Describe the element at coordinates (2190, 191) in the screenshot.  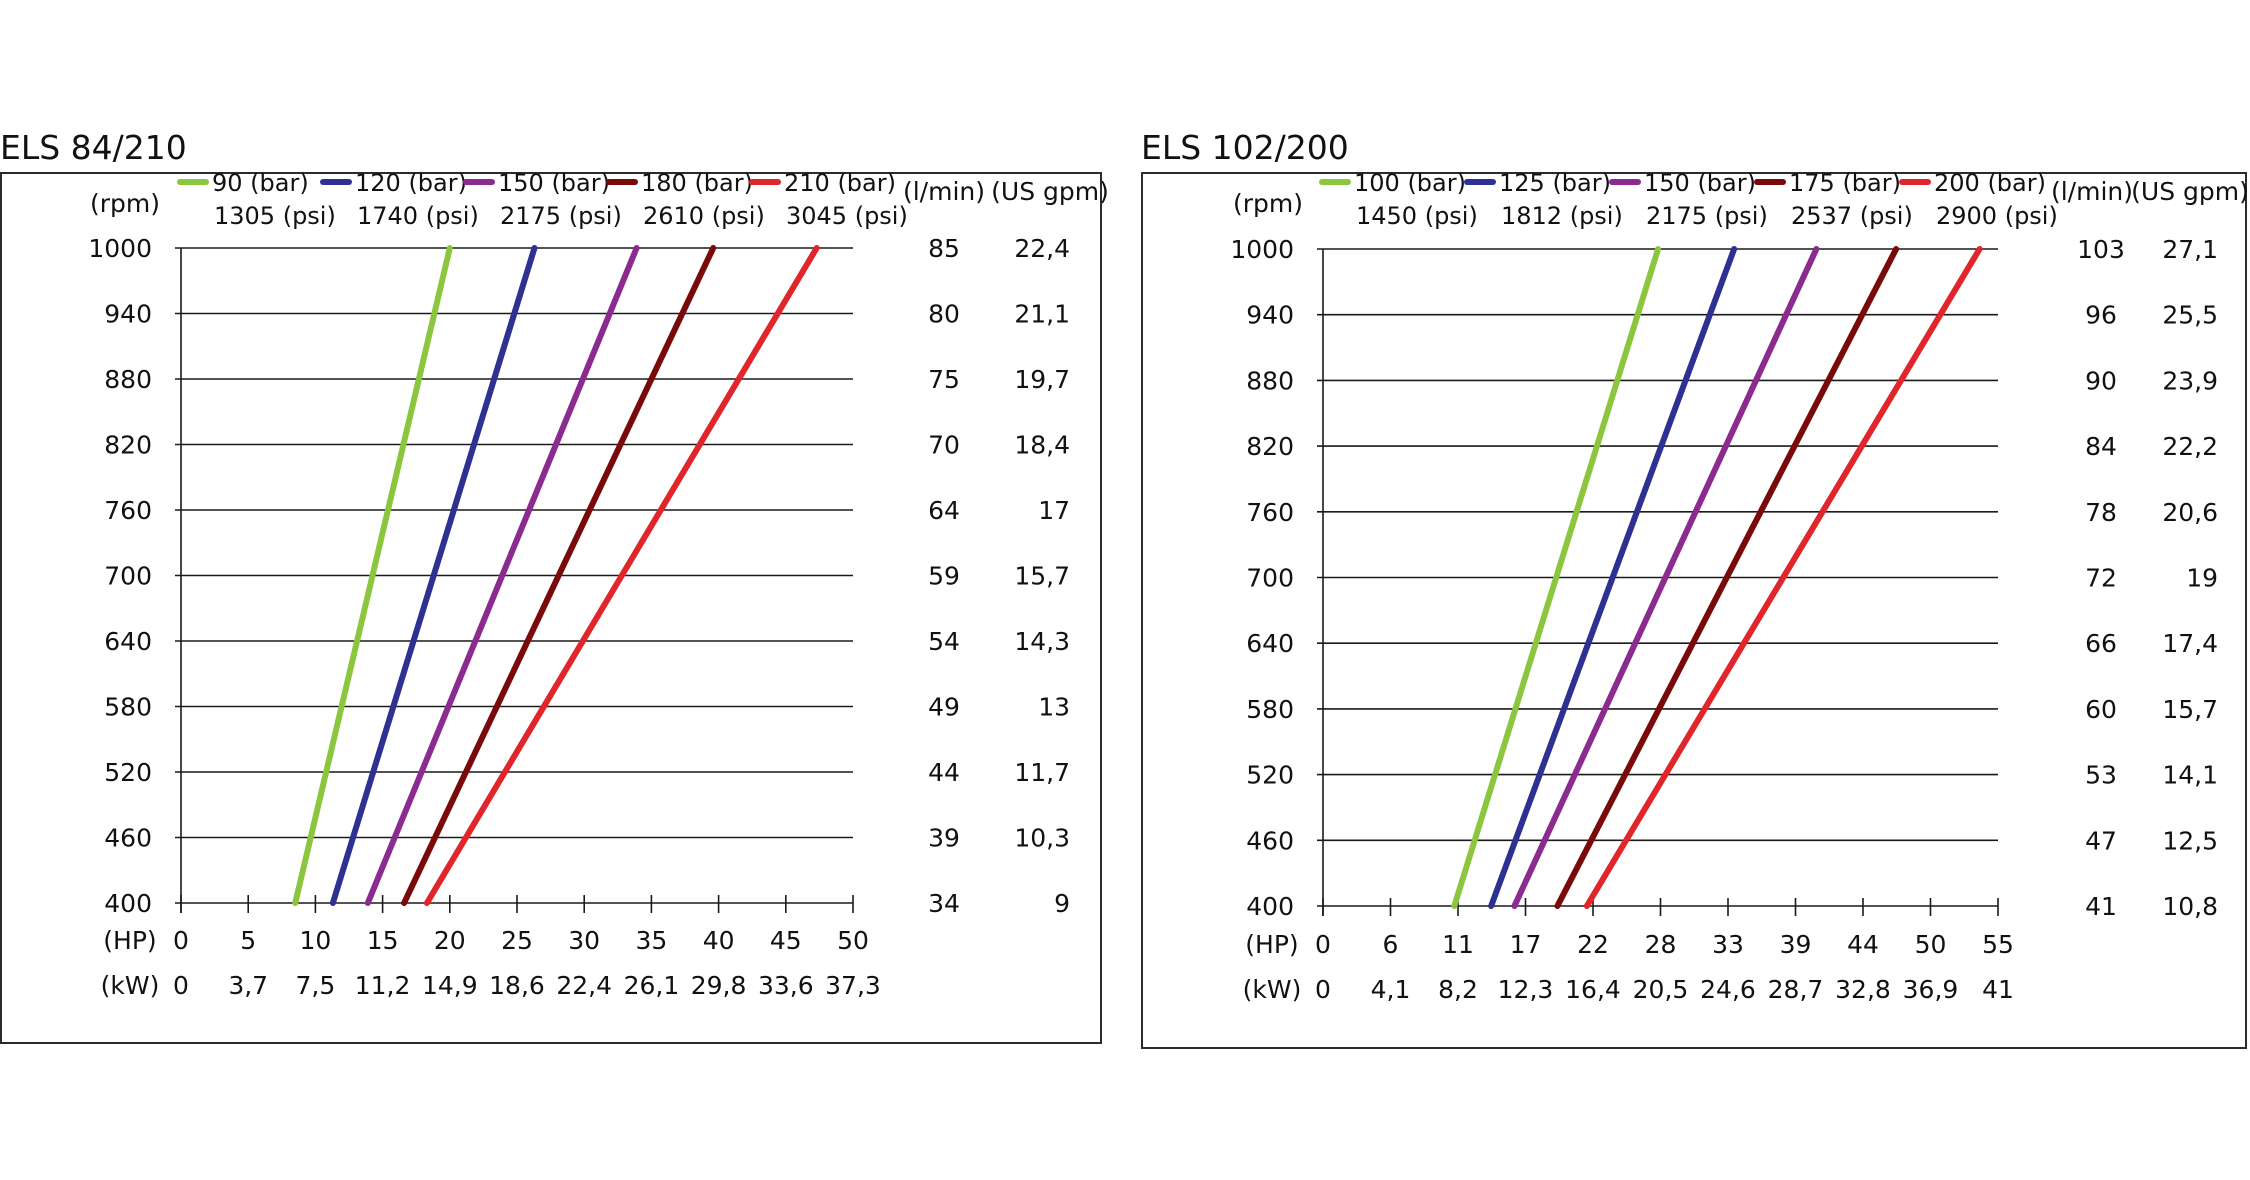
I see `gpm-unit-label: (US gpm)` at that location.